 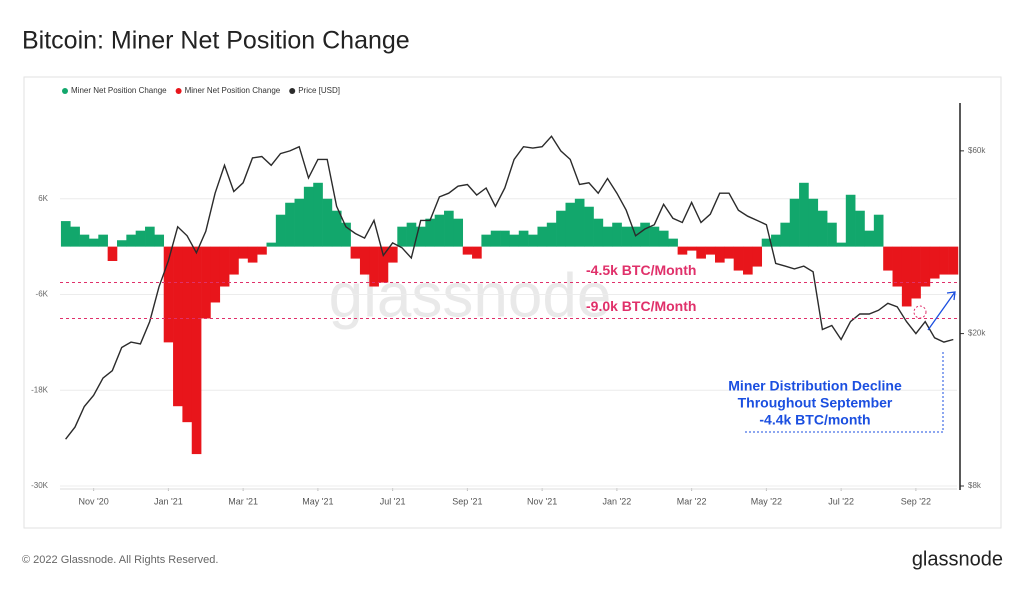 What do you see at coordinates (641, 270) in the screenshot?
I see `reference-label: -4.5k BTC/Month` at bounding box center [641, 270].